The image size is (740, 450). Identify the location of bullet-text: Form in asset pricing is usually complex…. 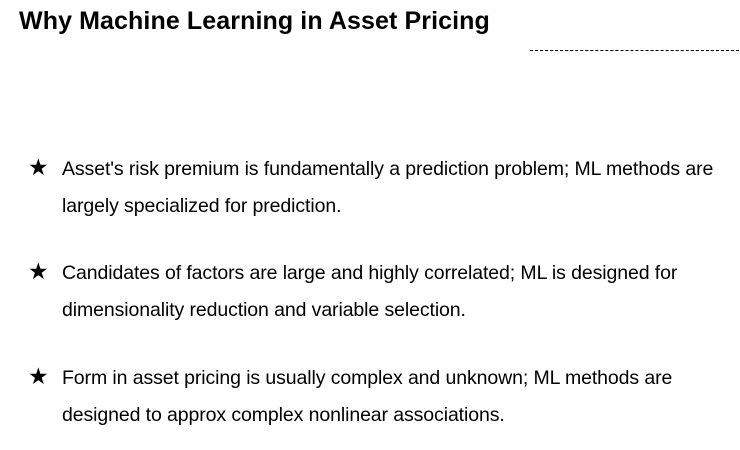
(367, 396).